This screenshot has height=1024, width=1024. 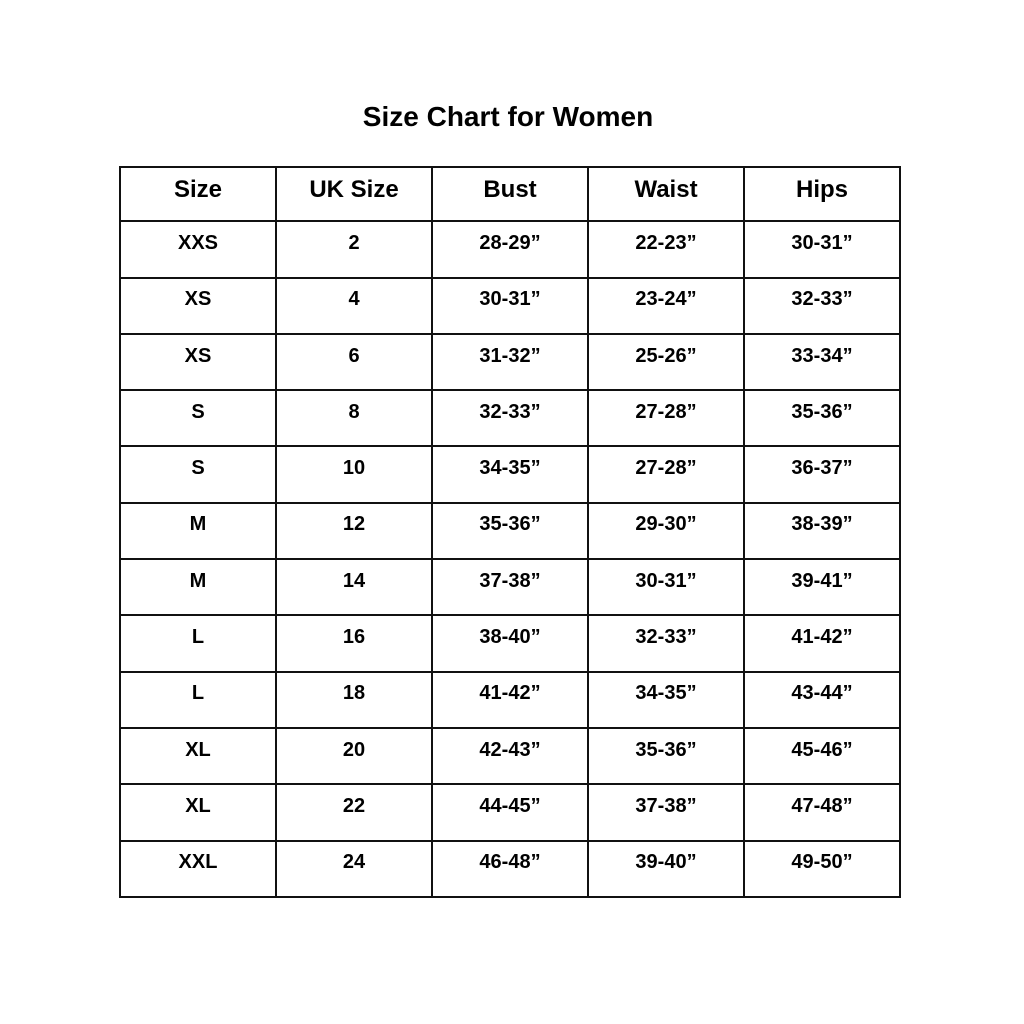 I want to click on table-row: XL 20 42-43” 35-36” 45-46”, so click(x=510, y=756).